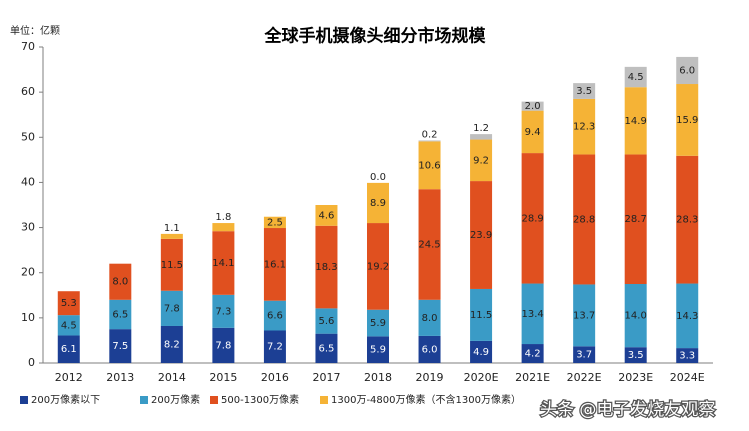  Describe the element at coordinates (275, 377) in the screenshot. I see `x-tick-label: 2016` at that location.